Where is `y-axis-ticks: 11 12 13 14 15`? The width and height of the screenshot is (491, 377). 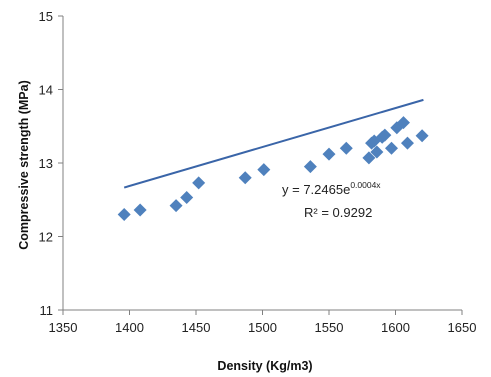
y-axis-ticks: 11 12 13 14 15 is located at coordinates (51, 163).